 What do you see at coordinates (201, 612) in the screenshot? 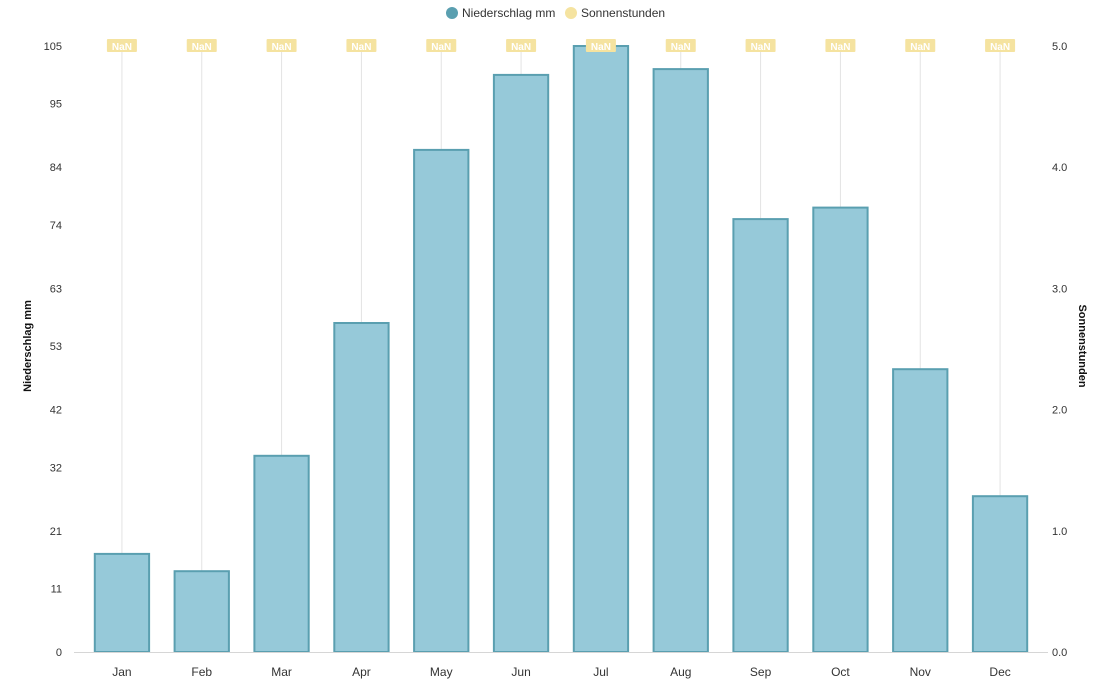
I see `bar-feb` at bounding box center [201, 612].